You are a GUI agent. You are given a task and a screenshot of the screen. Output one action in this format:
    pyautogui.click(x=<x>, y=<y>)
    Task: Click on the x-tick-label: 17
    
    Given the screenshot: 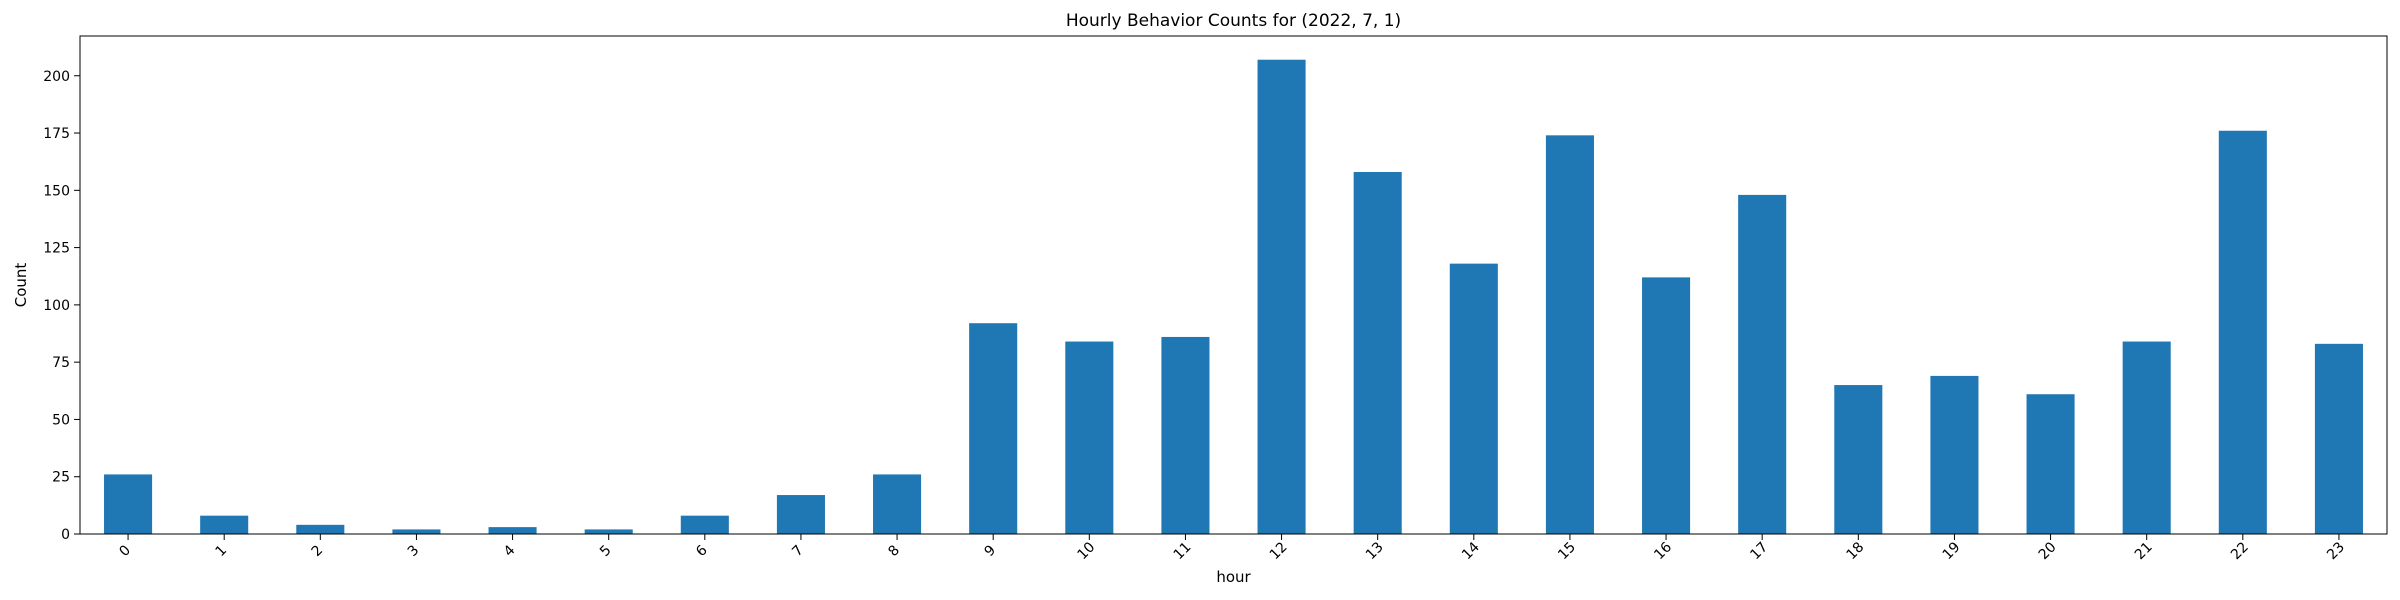 What is the action you would take?
    pyautogui.click(x=1759, y=551)
    